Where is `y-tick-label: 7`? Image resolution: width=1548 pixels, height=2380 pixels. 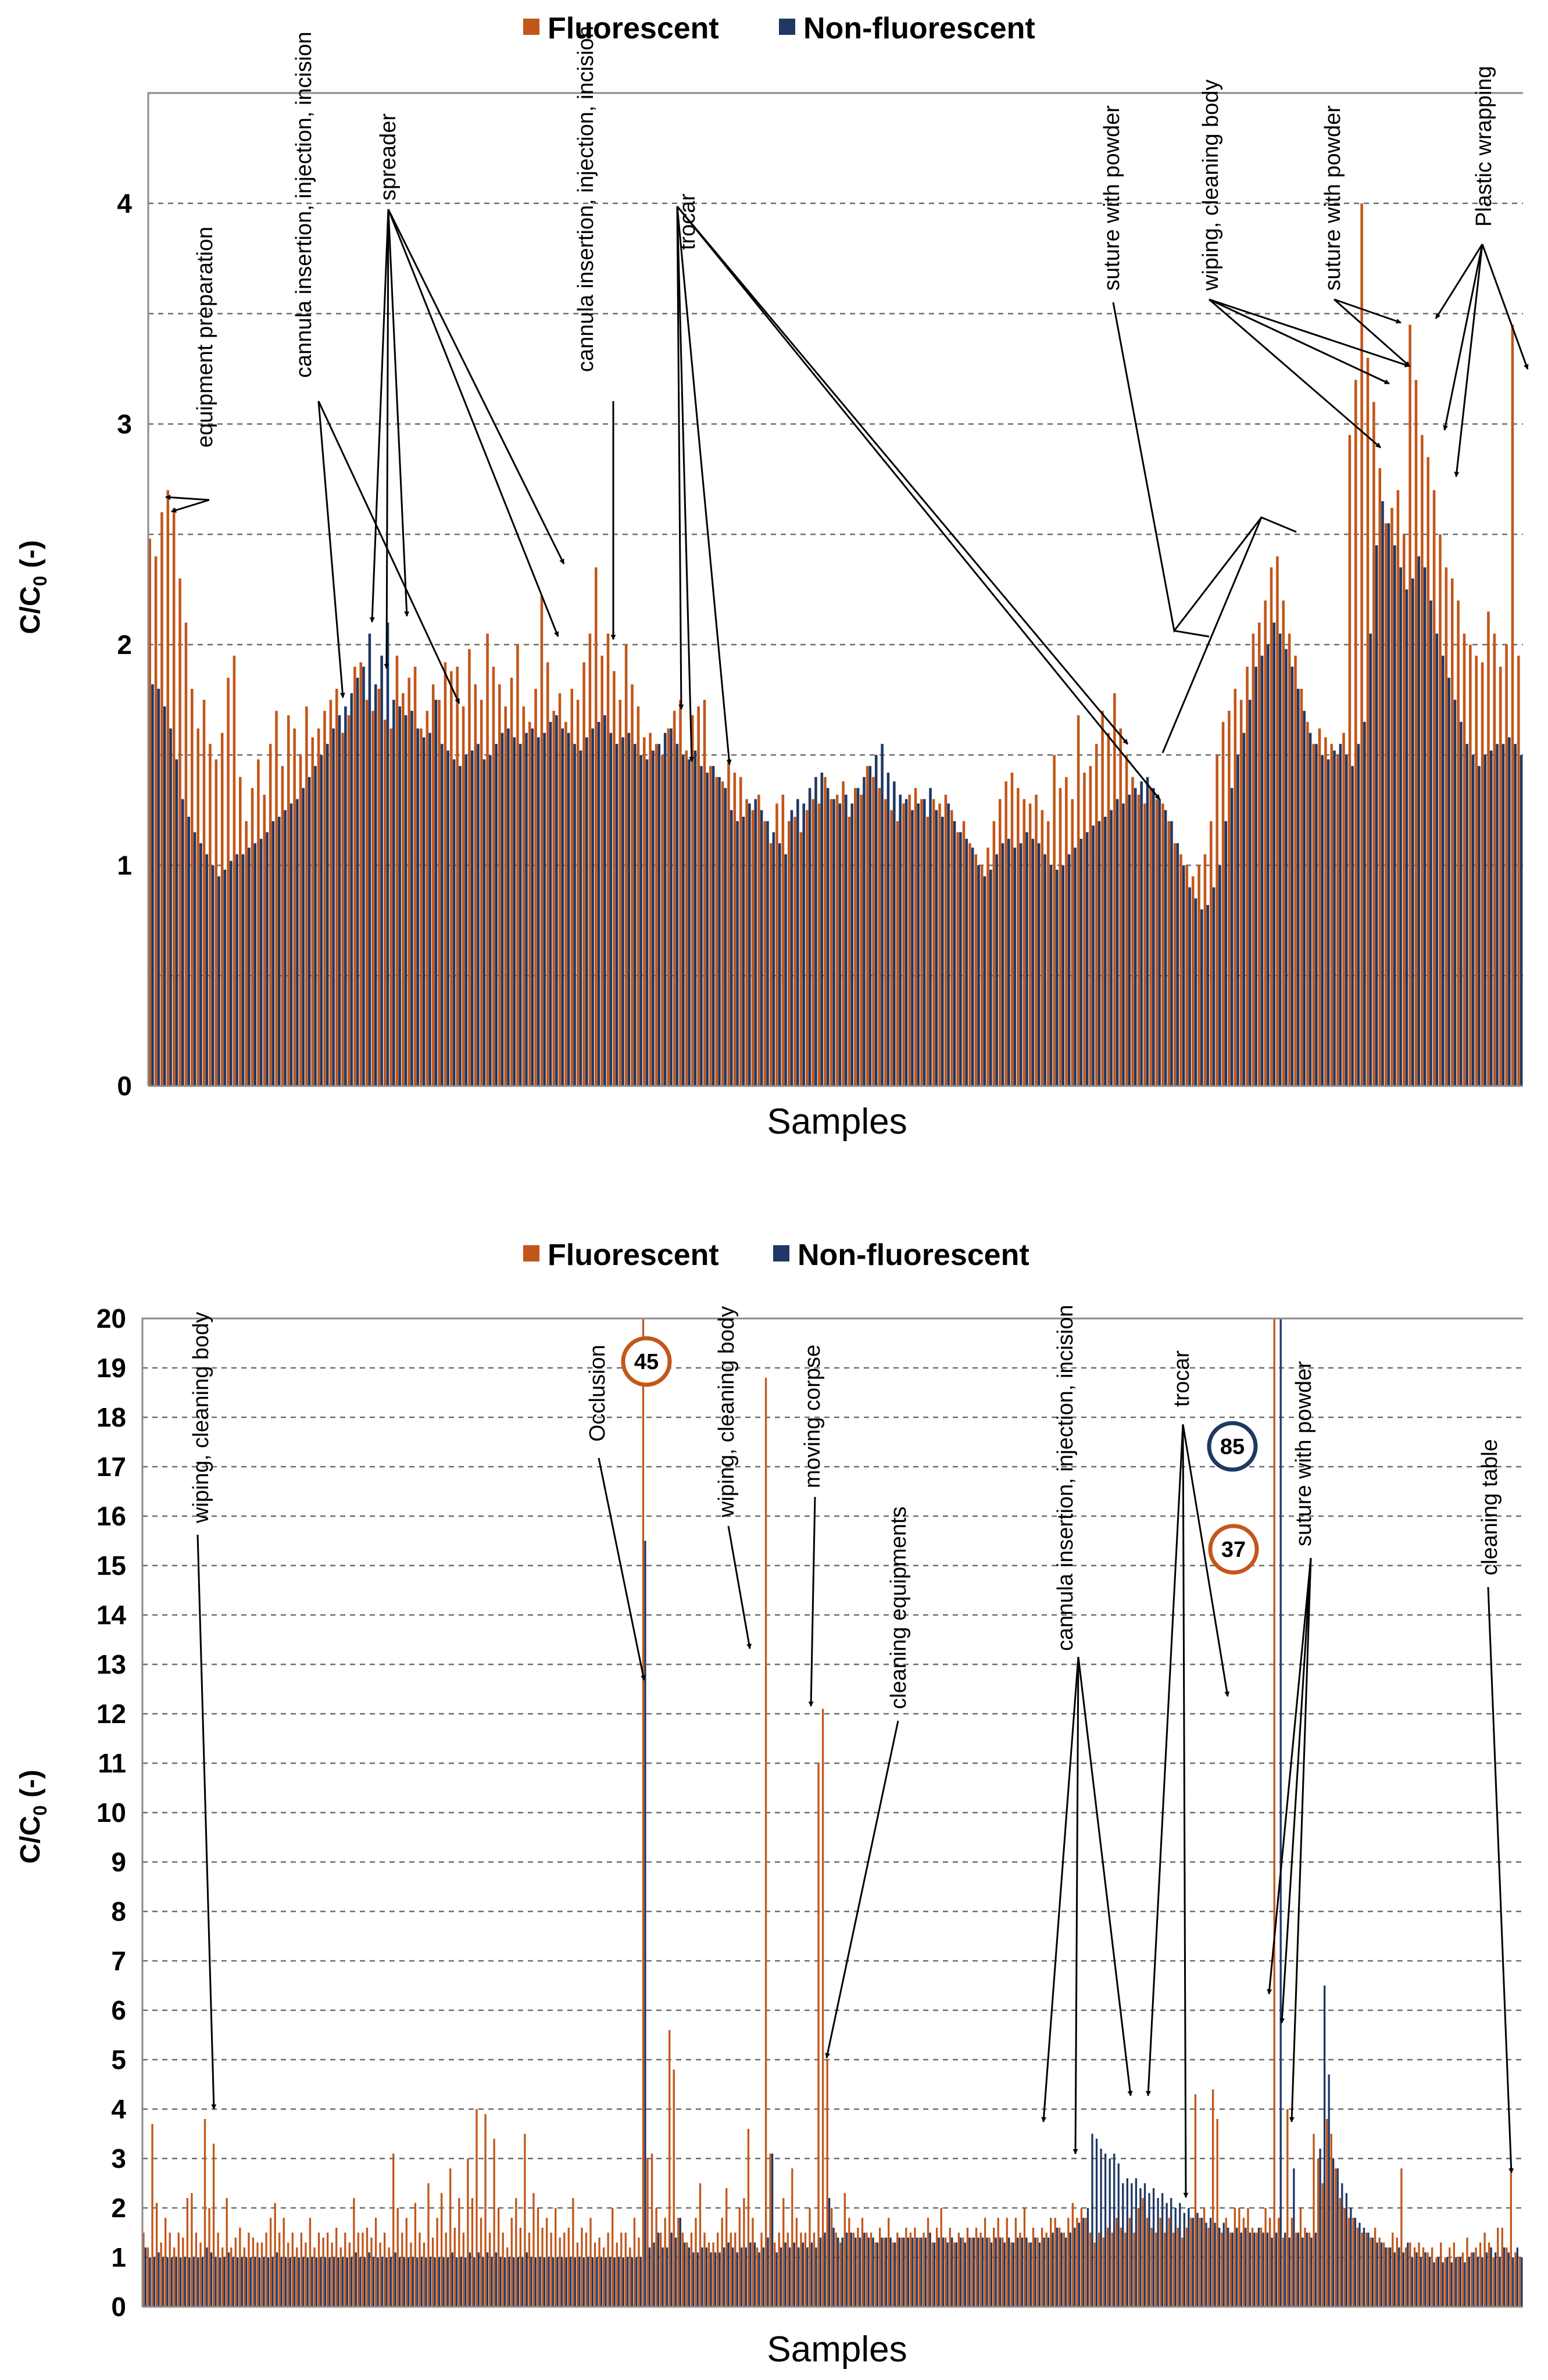
y-tick-label: 7 is located at coordinates (118, 1961).